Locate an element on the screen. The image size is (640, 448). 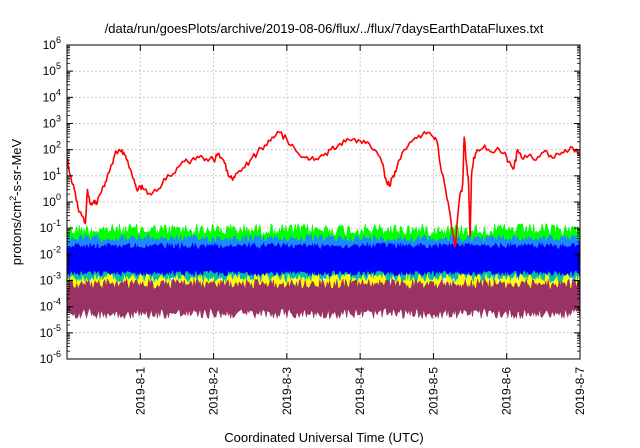
y-tick-exponent: -5 is located at coordinates (57, 328).